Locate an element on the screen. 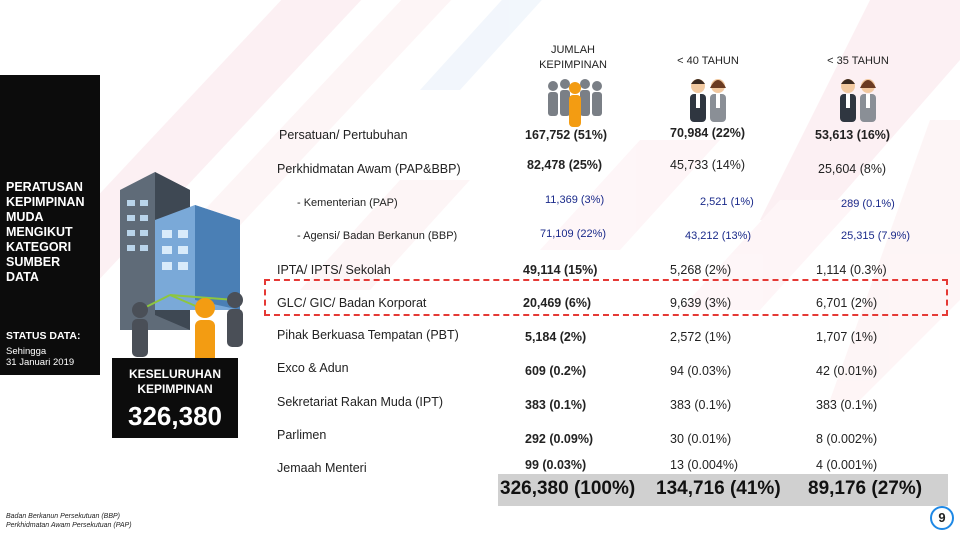 The image size is (960, 540). row-total: 292 (0.09%) is located at coordinates (559, 439).